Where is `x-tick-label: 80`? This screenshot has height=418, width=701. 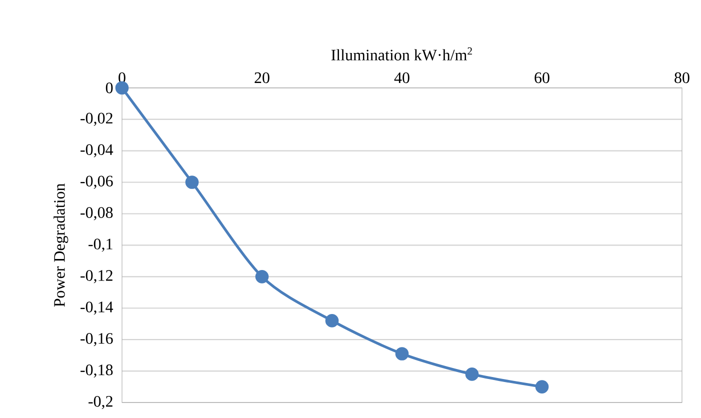
x-tick-label: 80 is located at coordinates (682, 78).